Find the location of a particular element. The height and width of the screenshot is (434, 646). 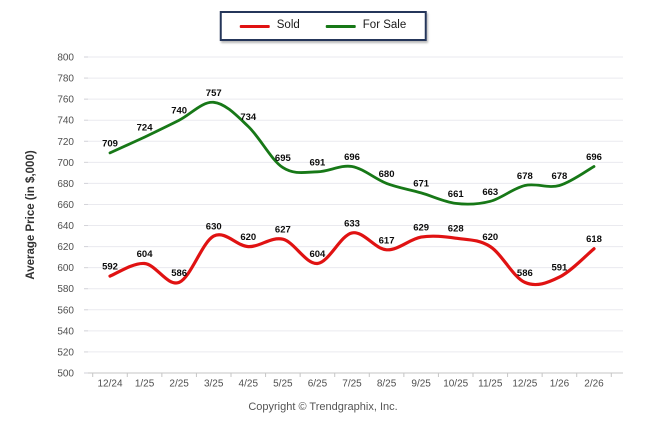

x-tick-label: 2/26 is located at coordinates (594, 384).